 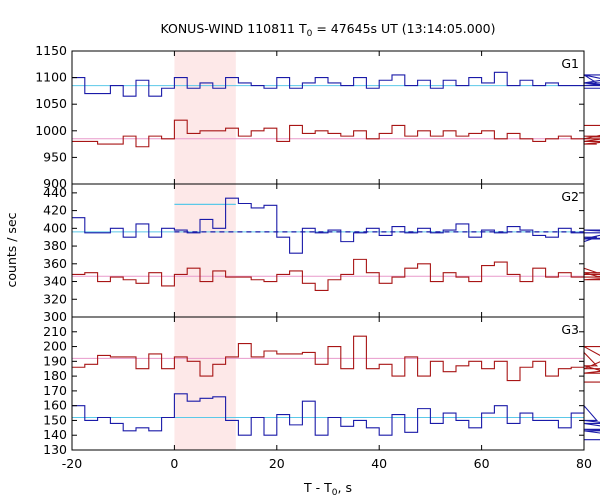 What do you see at coordinates (55, 316) in the screenshot?
I see `g2-y-tick-label-0: 300` at bounding box center [55, 316].